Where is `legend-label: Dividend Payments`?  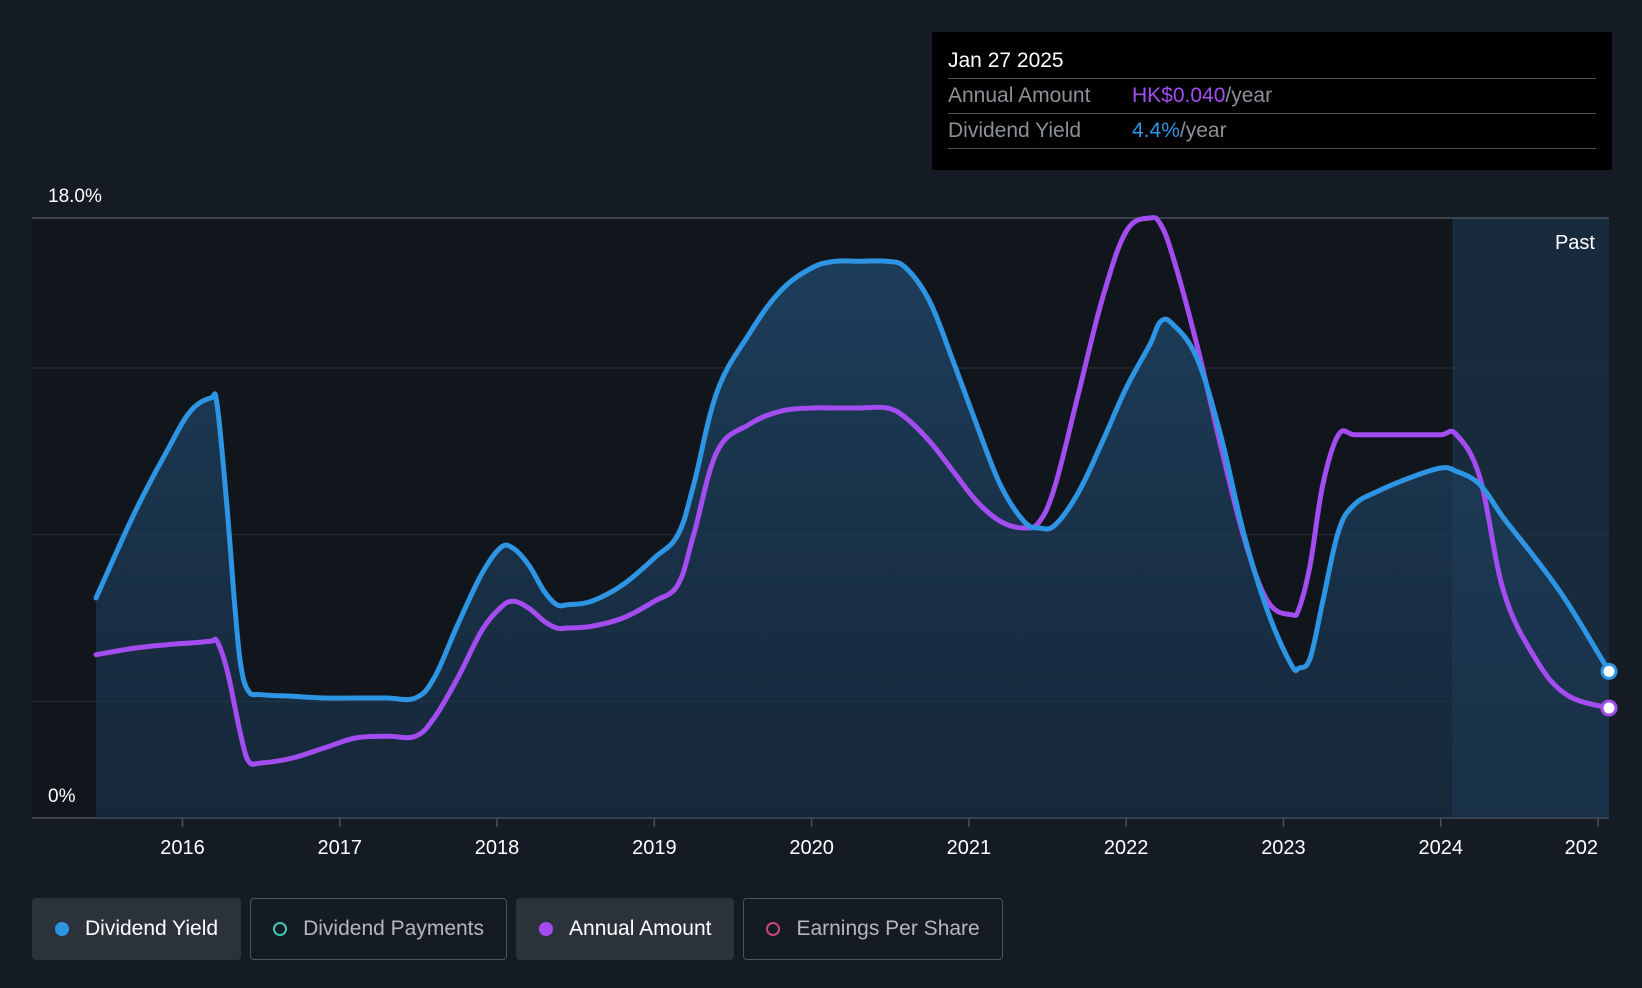 legend-label: Dividend Payments is located at coordinates (394, 928).